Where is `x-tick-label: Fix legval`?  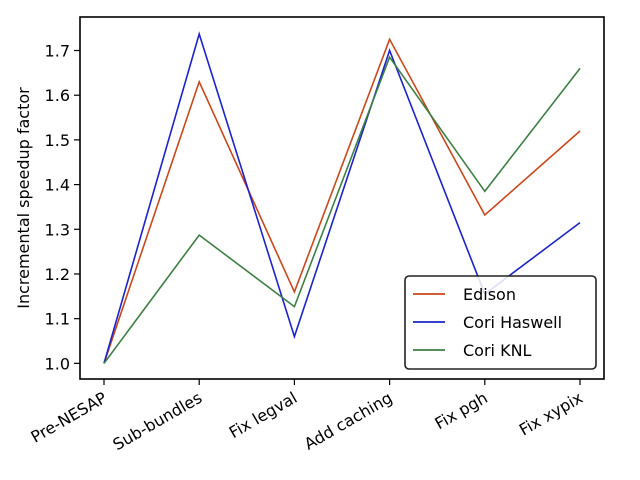
x-tick-label: Fix legval is located at coordinates (263, 415).